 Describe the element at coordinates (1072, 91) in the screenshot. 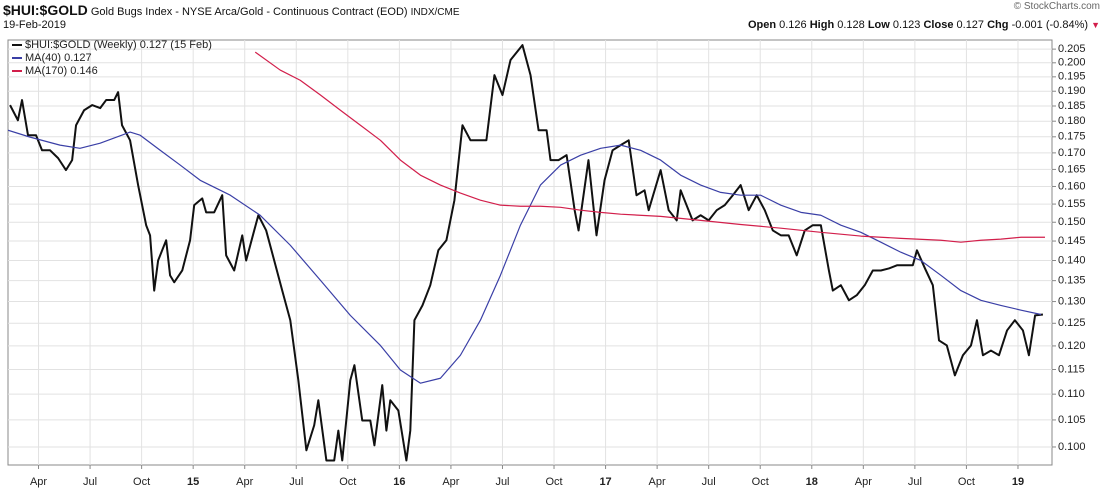

I see `y-tick-label: 0.190` at that location.